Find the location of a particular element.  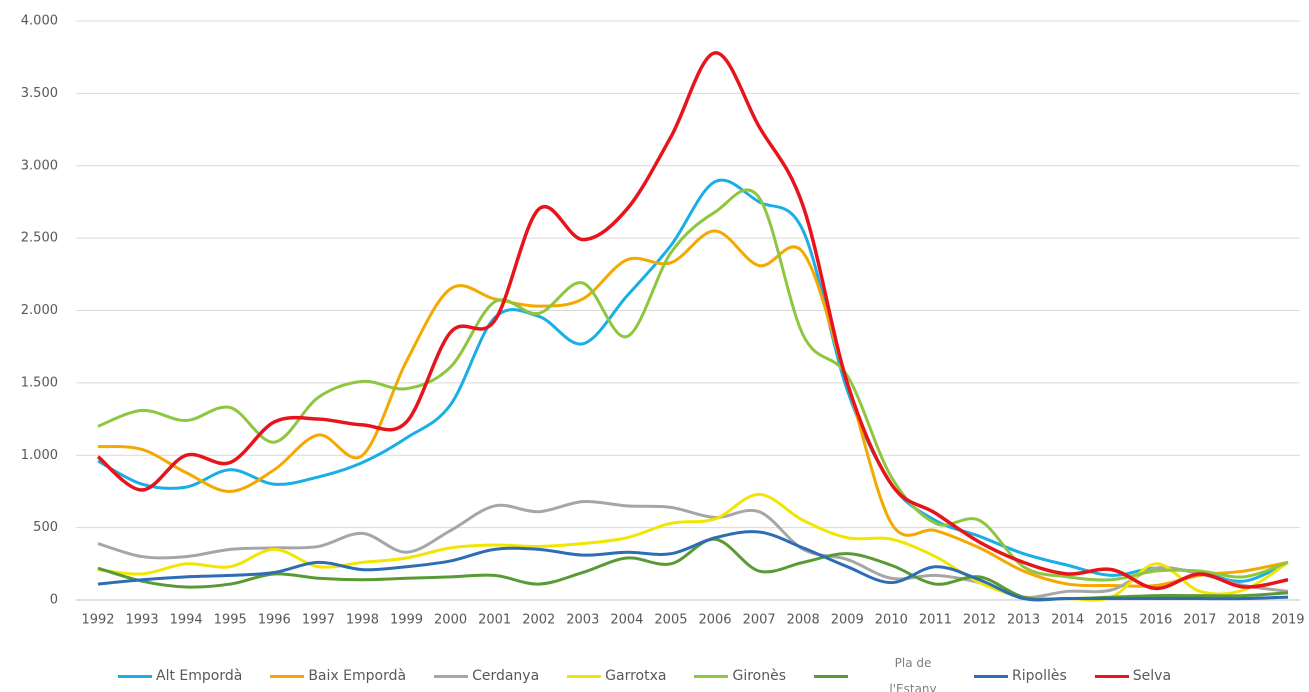

y-tick-label: 1.500 is located at coordinates (39, 382).